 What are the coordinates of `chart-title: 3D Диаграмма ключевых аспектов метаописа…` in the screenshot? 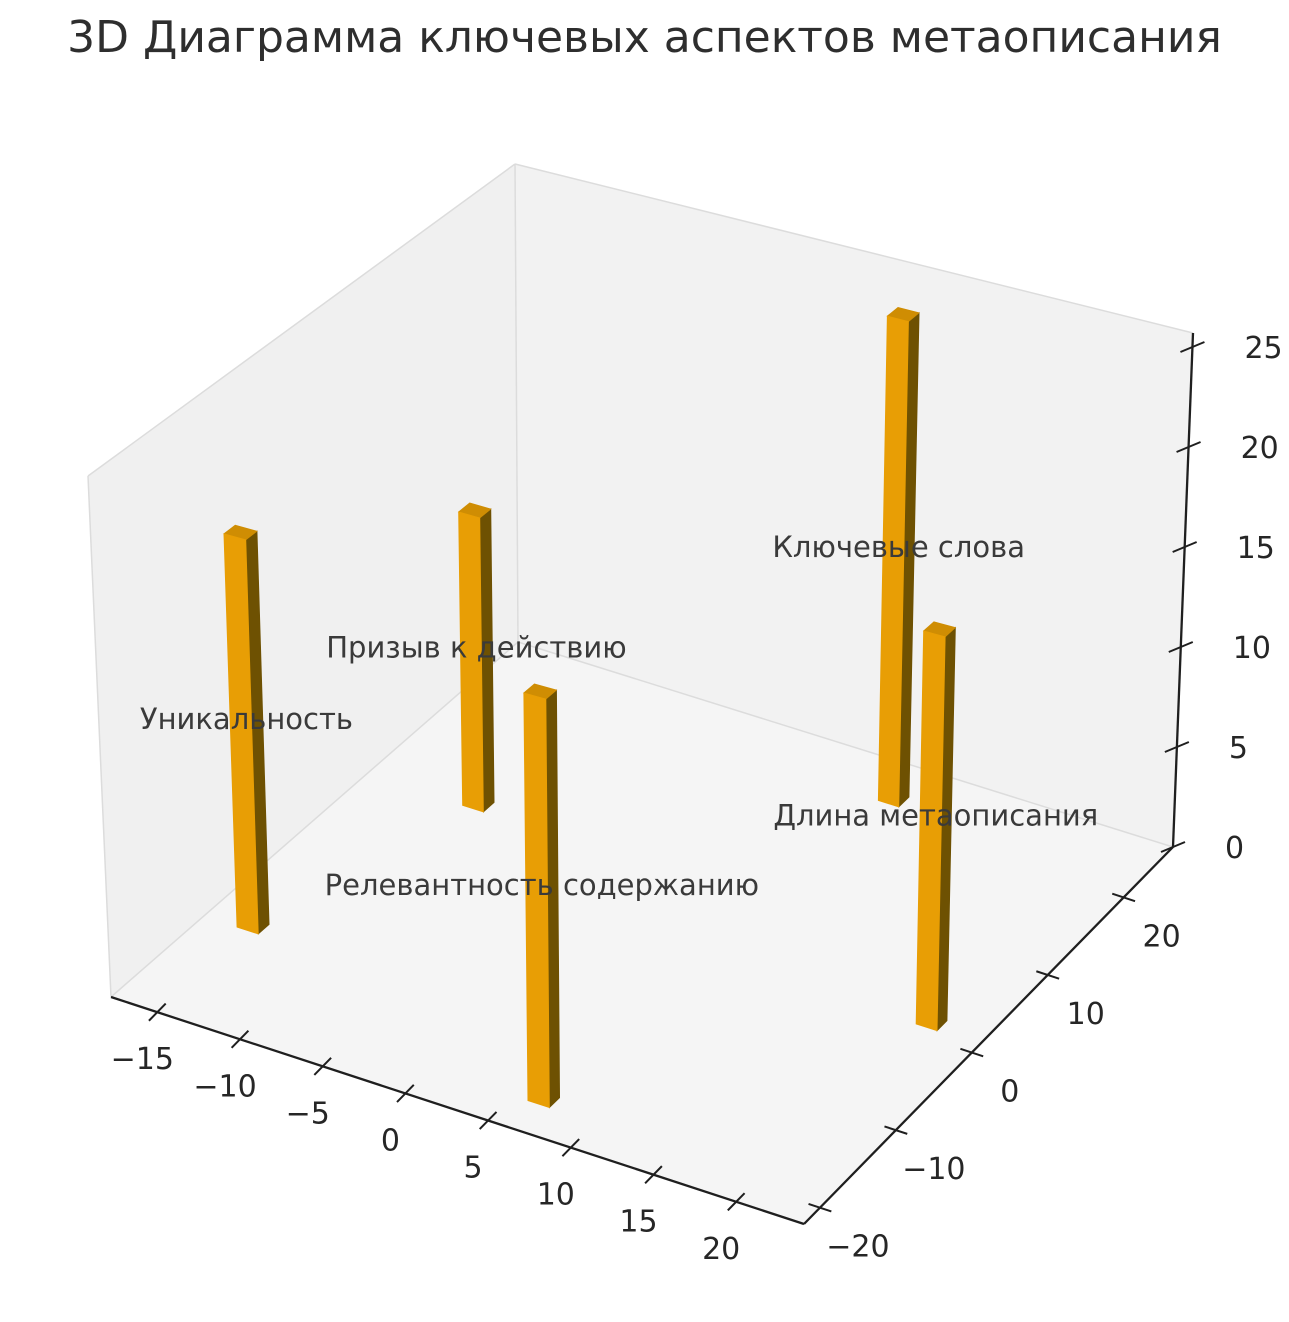 It's located at (644, 37).